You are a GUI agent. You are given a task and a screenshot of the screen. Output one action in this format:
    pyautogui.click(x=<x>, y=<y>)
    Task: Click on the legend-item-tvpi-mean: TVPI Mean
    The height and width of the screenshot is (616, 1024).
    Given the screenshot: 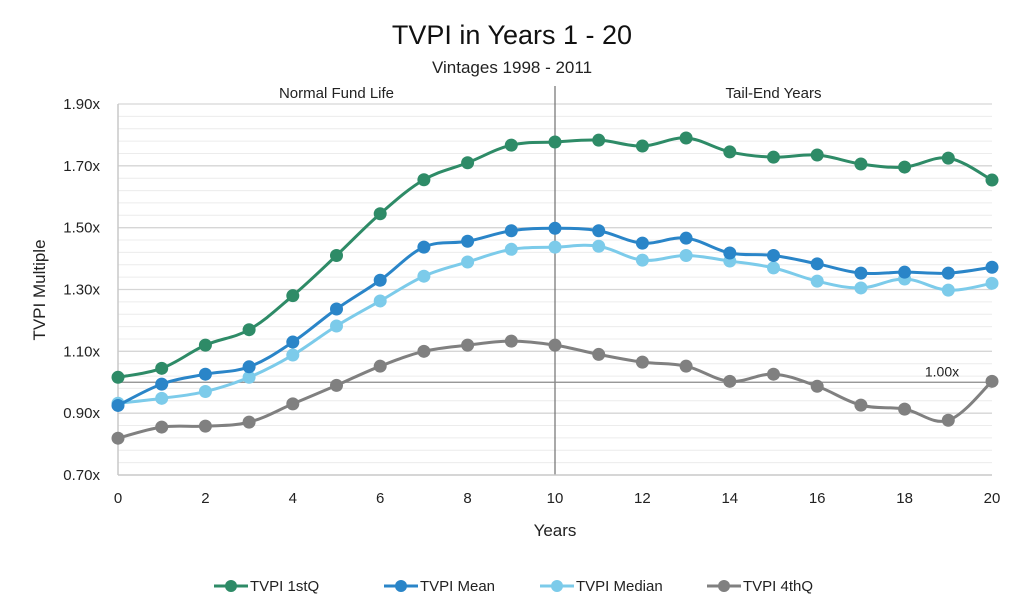 What is the action you would take?
    pyautogui.click(x=439, y=586)
    